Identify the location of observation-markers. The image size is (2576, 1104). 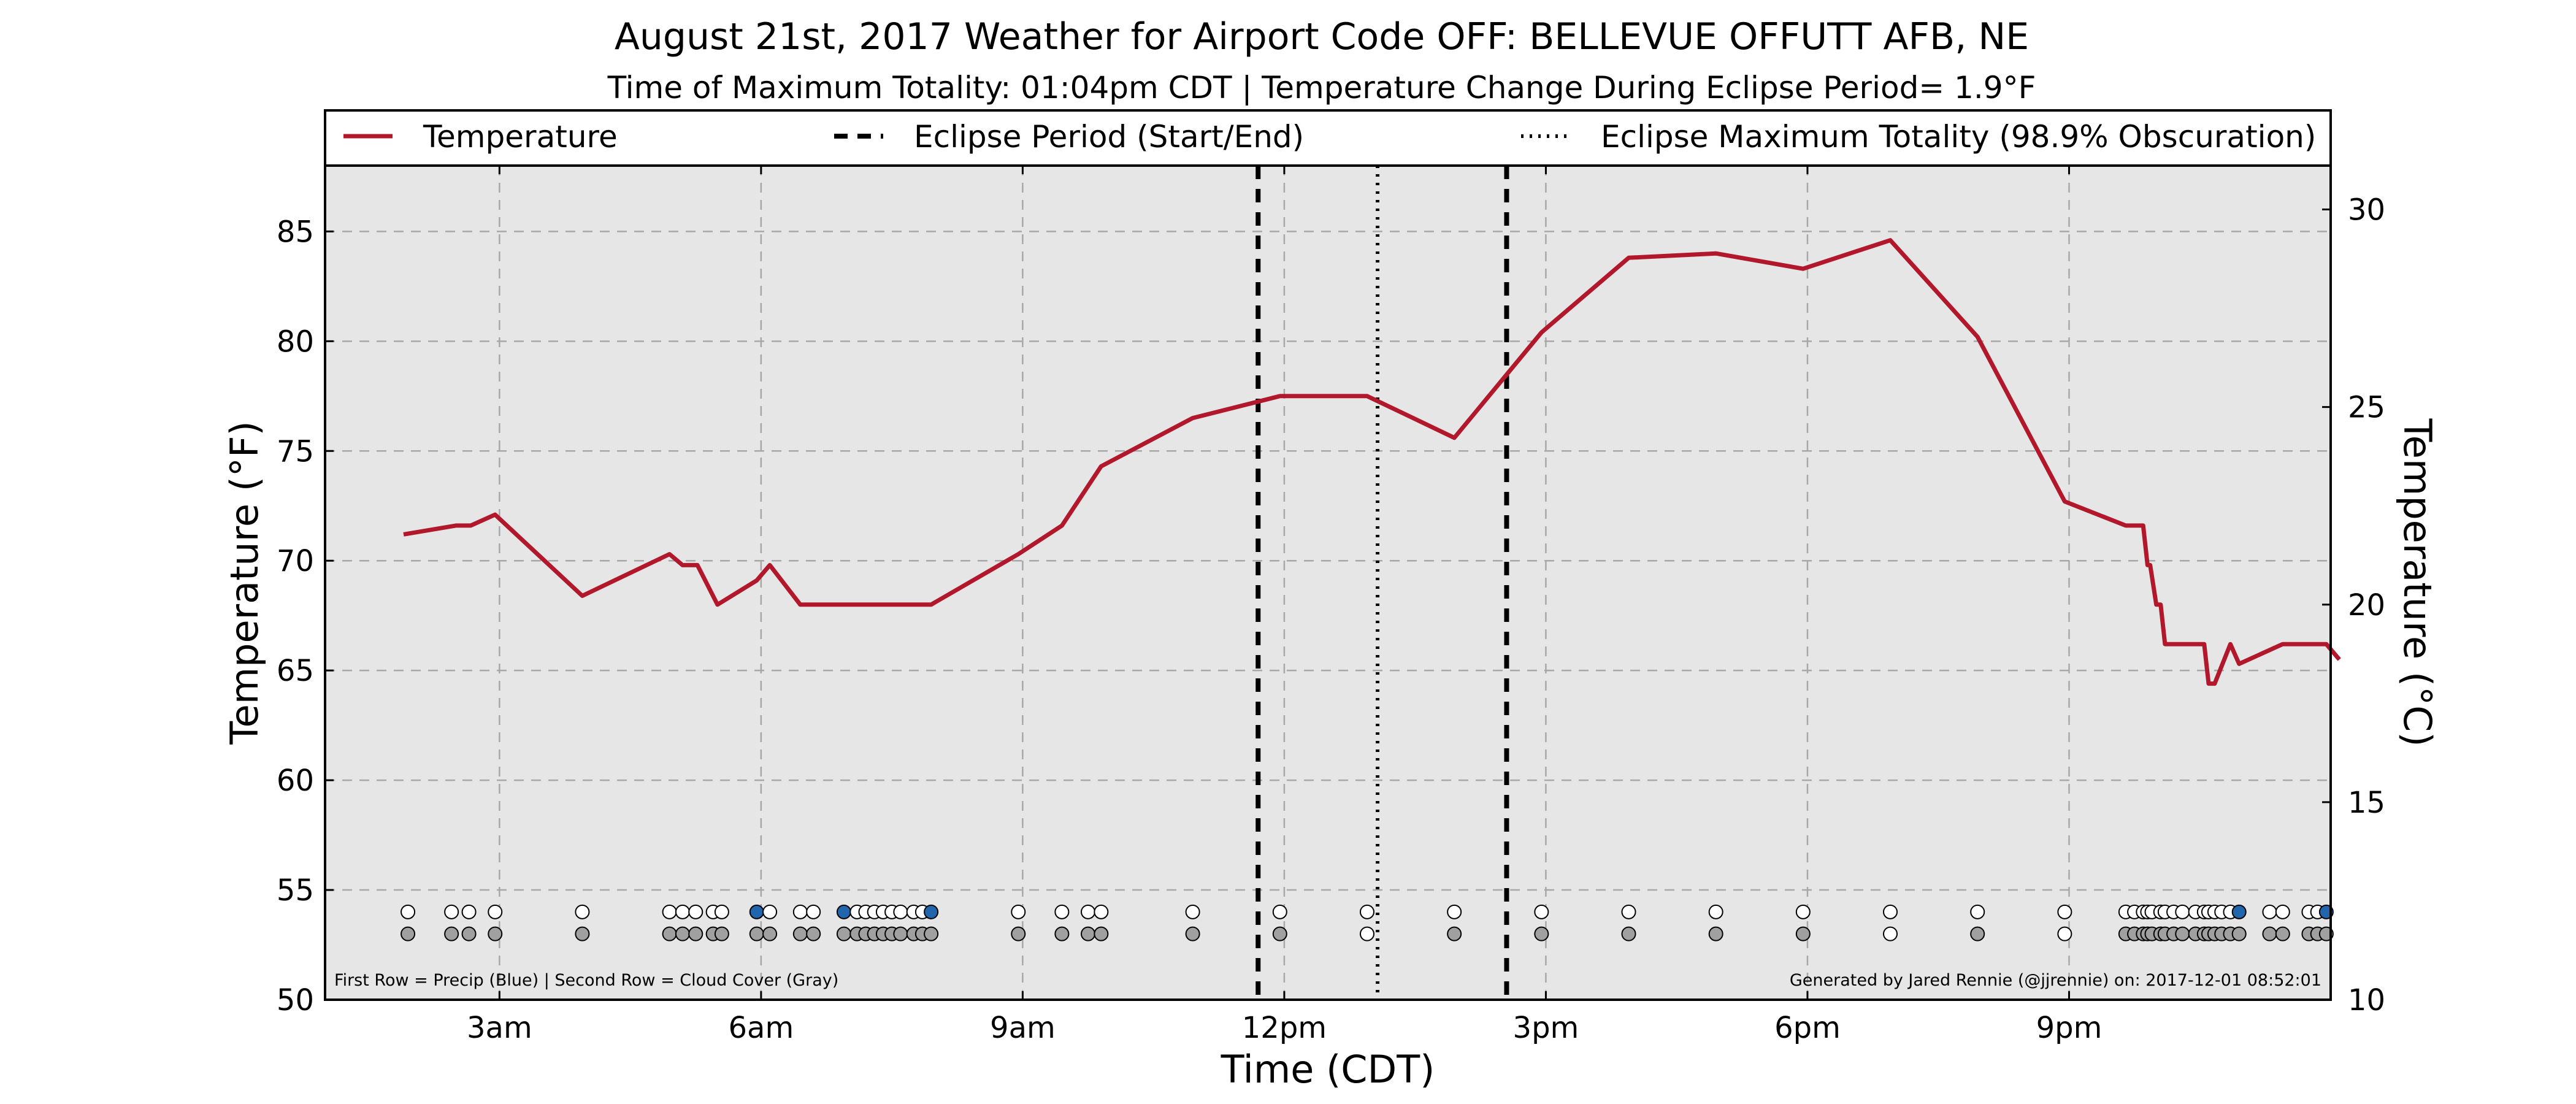
(1367, 922).